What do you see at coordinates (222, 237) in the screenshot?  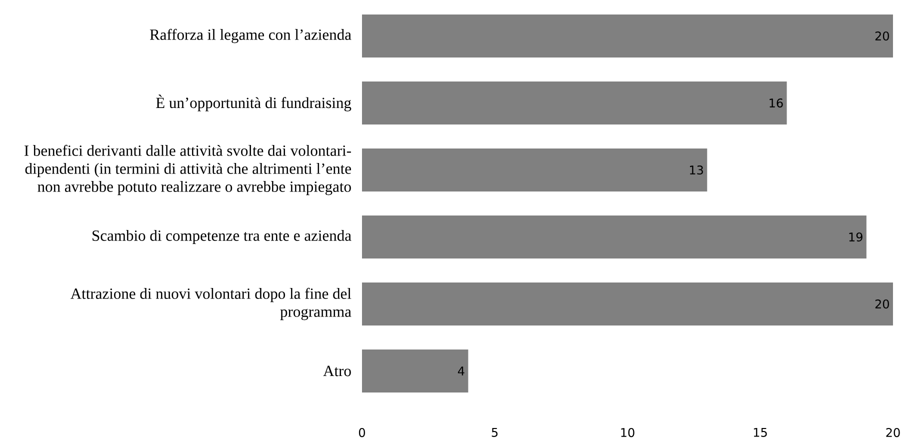 I see `y-tick-label: Scambio di competenze tra ente e azienda` at bounding box center [222, 237].